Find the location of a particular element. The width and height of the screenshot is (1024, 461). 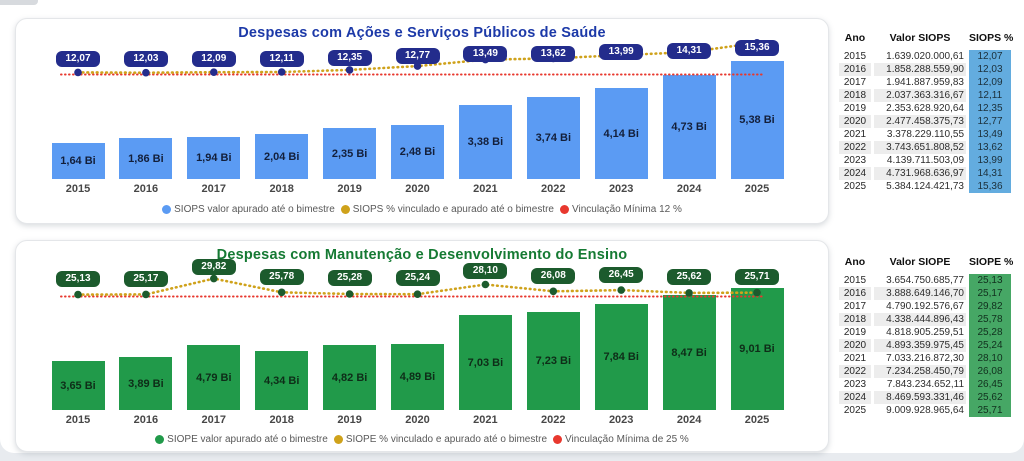

table-header-0: Ano is located at coordinates (855, 38).